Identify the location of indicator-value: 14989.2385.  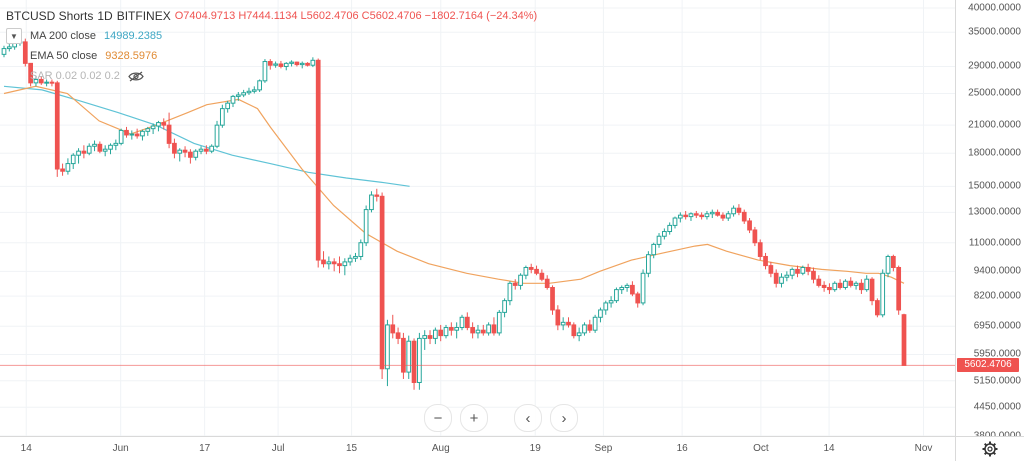
(133, 36).